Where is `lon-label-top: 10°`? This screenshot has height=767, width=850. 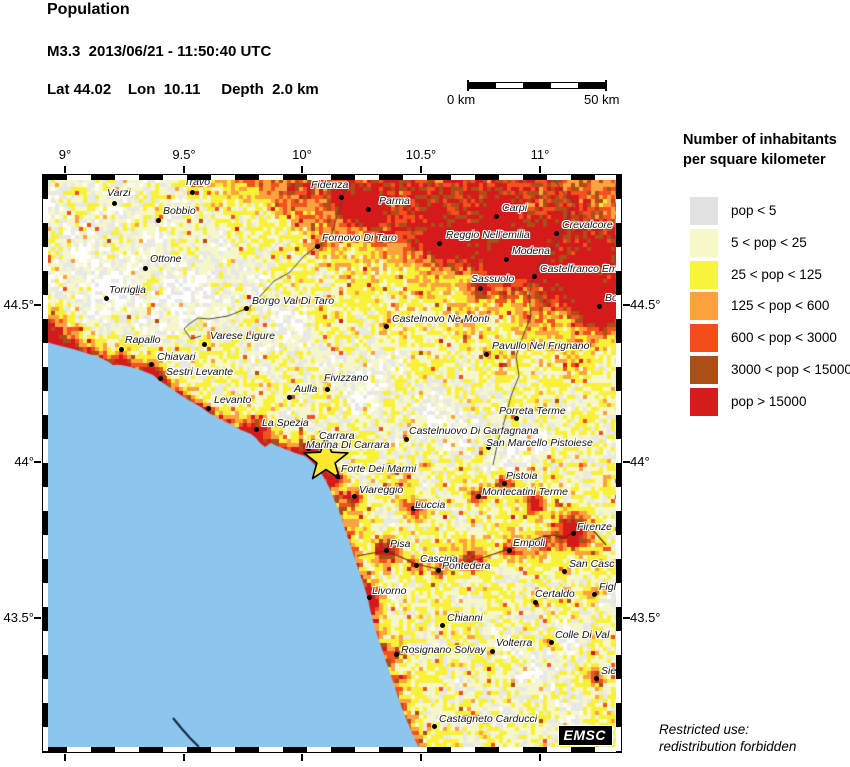 lon-label-top: 10° is located at coordinates (302, 154).